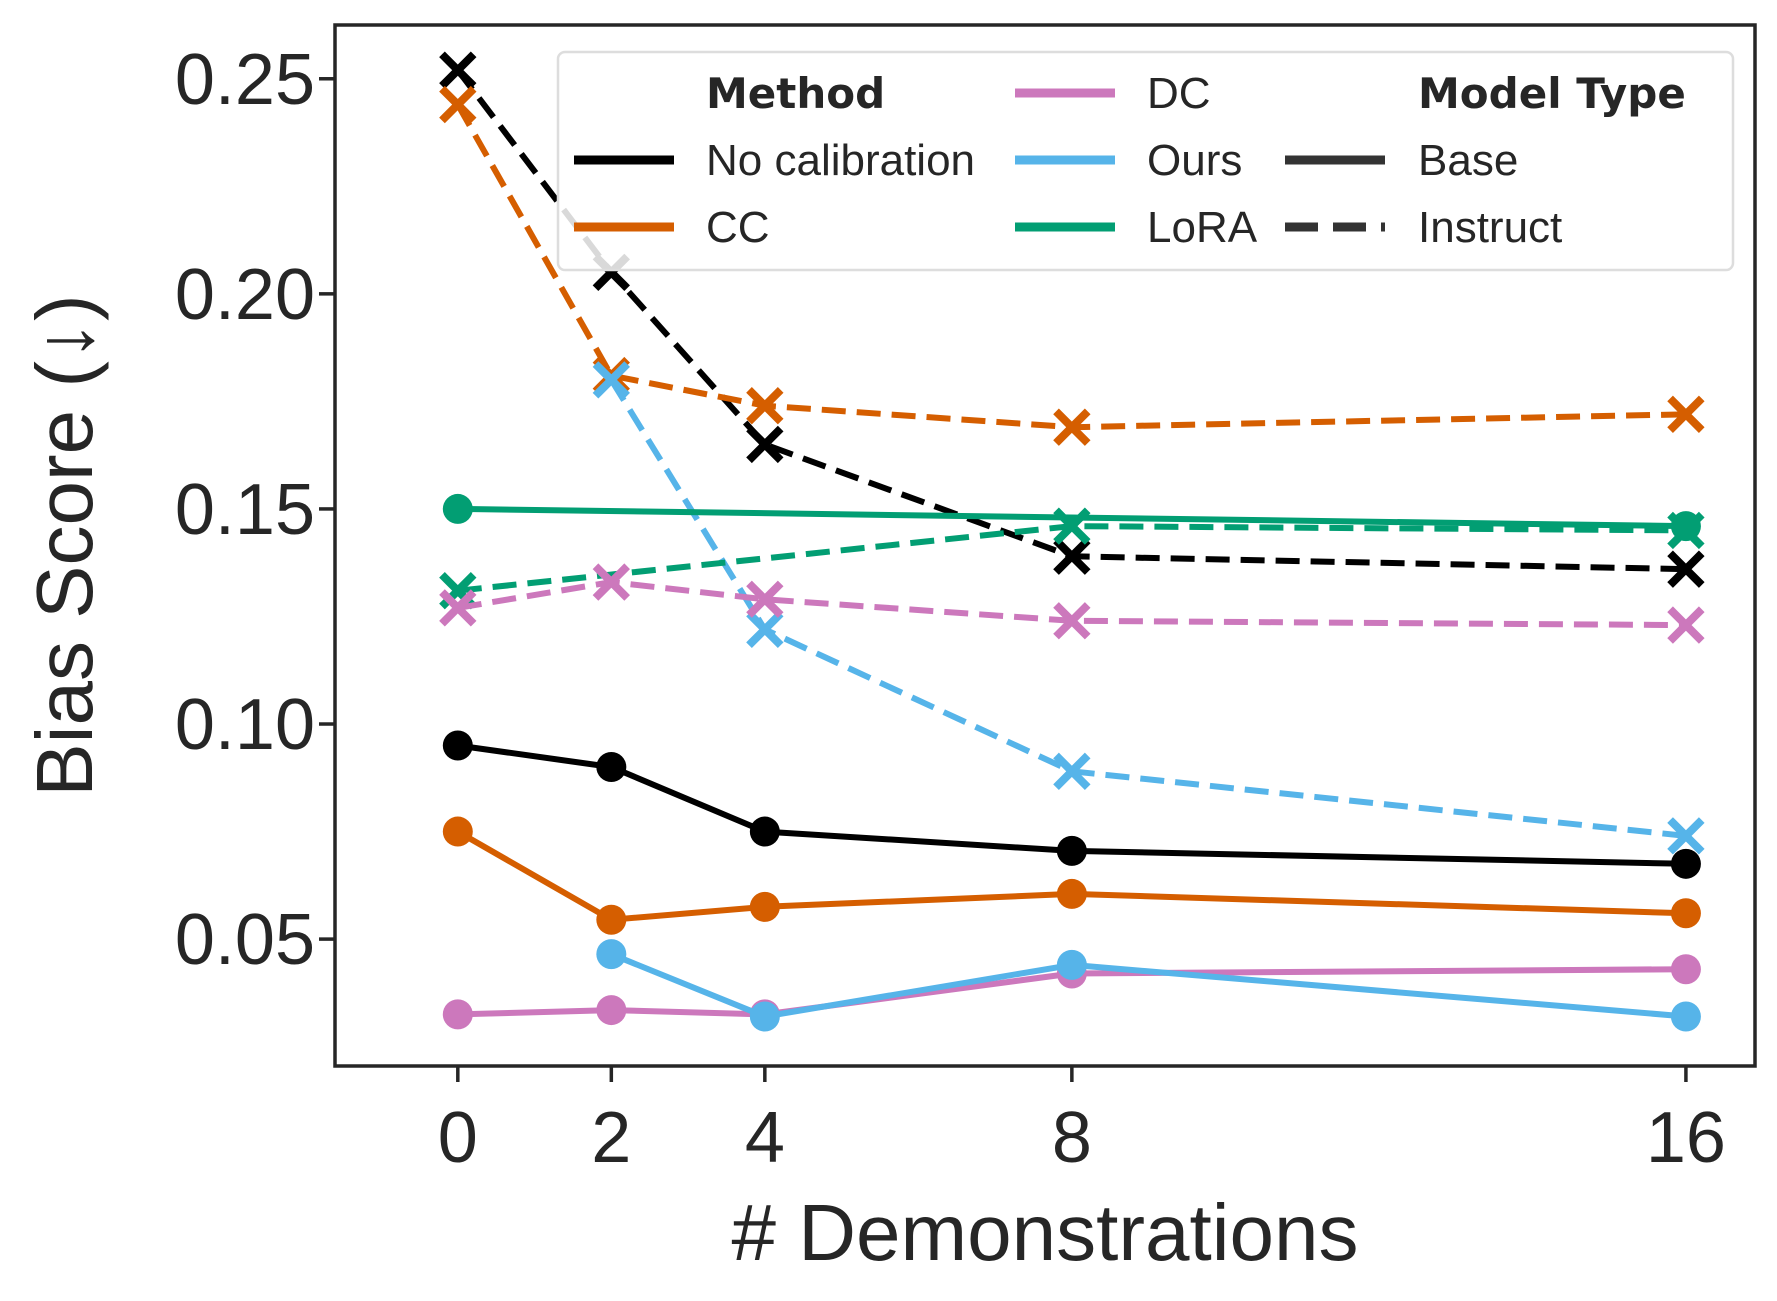  I want to click on series-line-lora-base, so click(1071, 517).